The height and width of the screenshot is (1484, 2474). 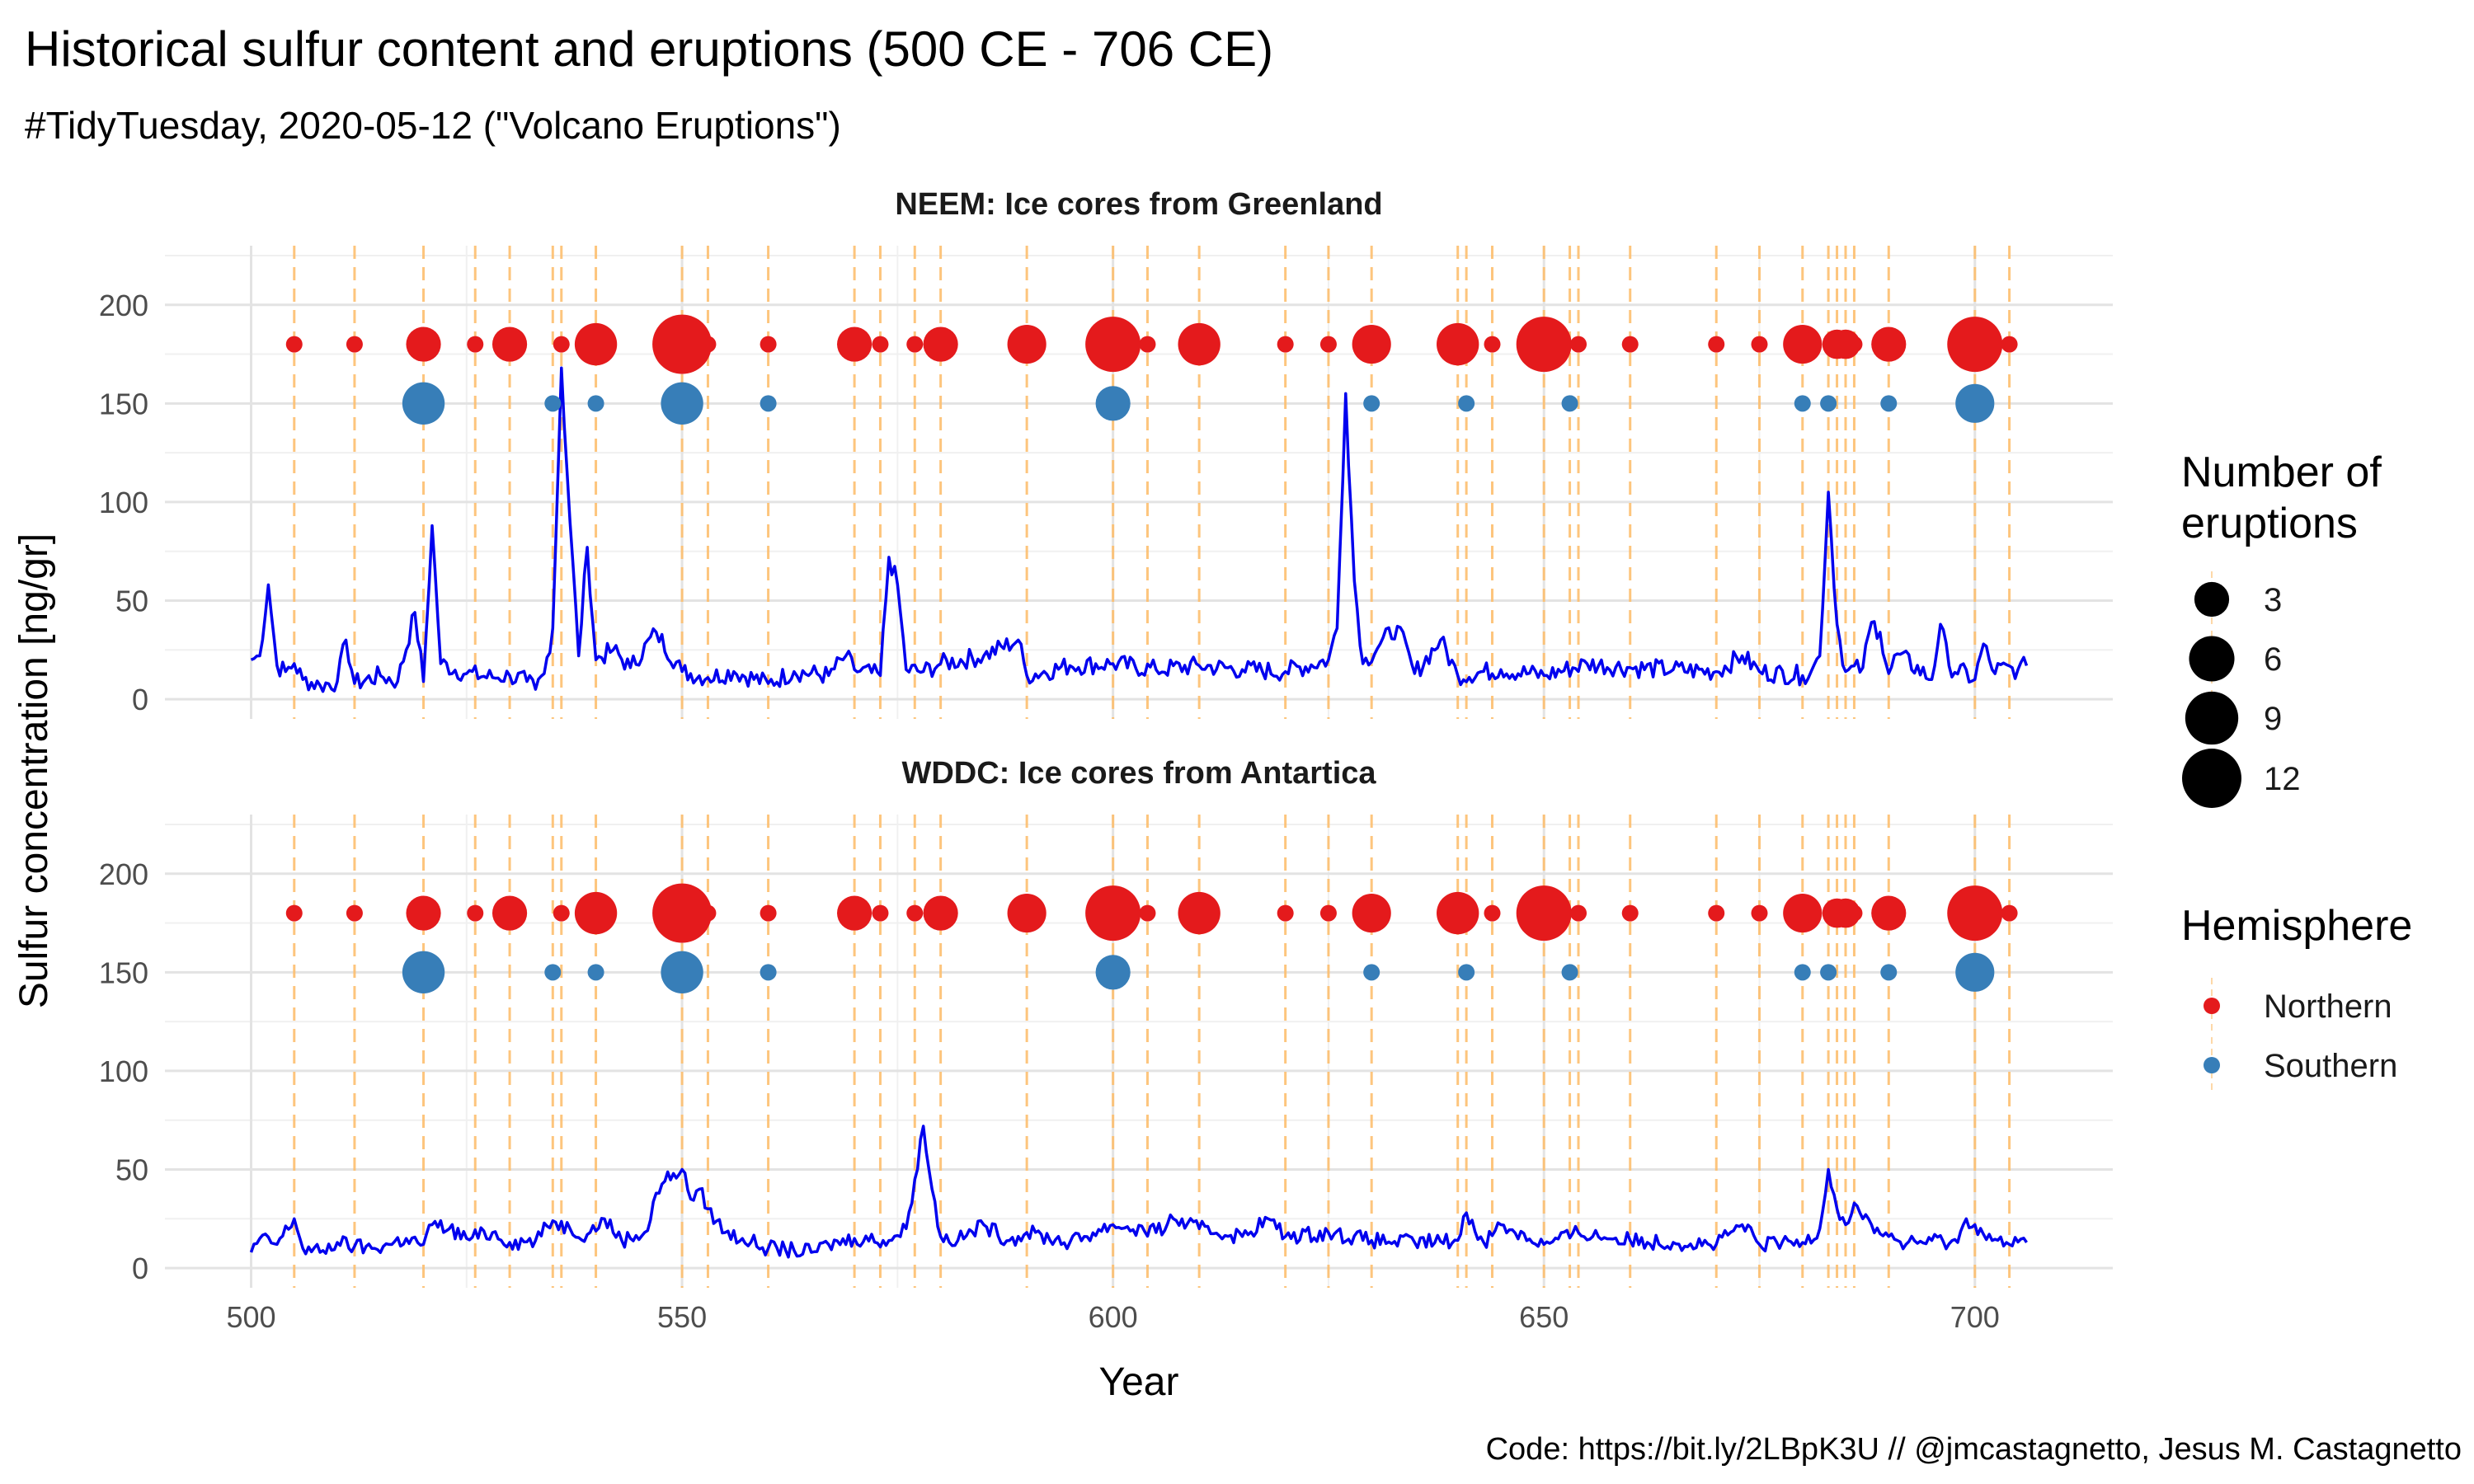 I want to click on size-legend-label: 3, so click(x=2273, y=600).